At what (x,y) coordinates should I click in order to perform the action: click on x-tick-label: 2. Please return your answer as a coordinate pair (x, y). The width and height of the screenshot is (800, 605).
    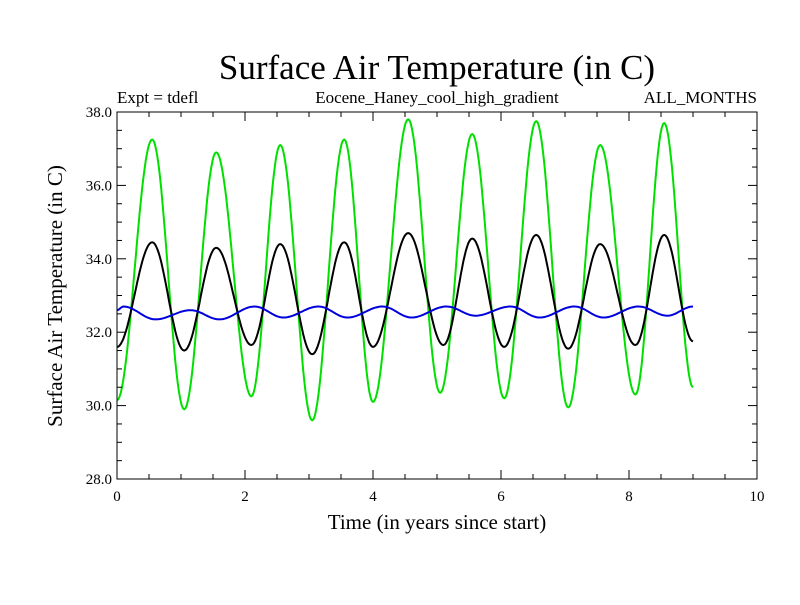
    Looking at the image, I should click on (245, 497).